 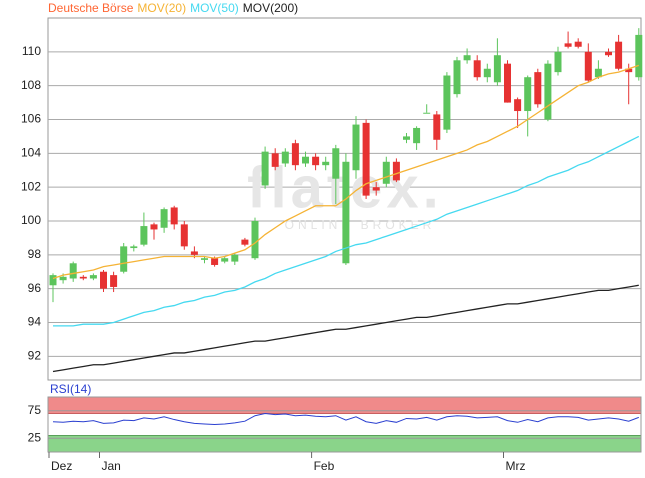 I want to click on x-tick-label: Mrz, so click(x=516, y=466).